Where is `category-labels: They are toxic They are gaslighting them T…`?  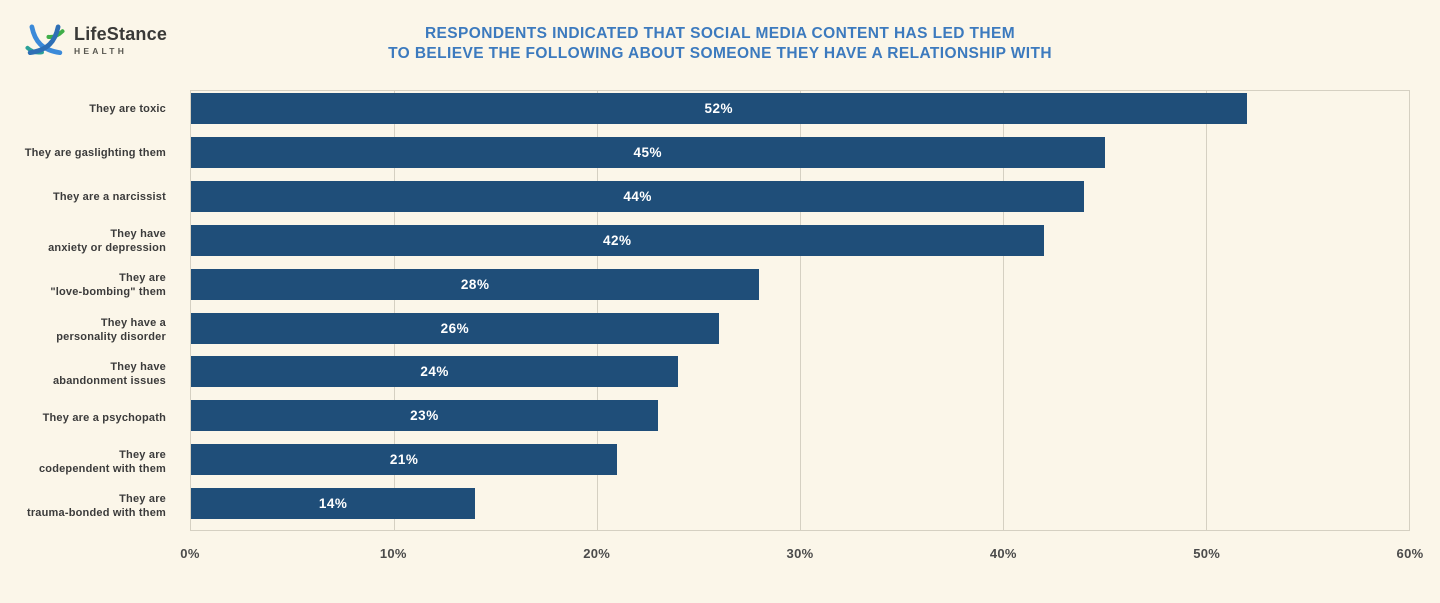
category-labels: They are toxic They are gaslighting them T… is located at coordinates (89, 310).